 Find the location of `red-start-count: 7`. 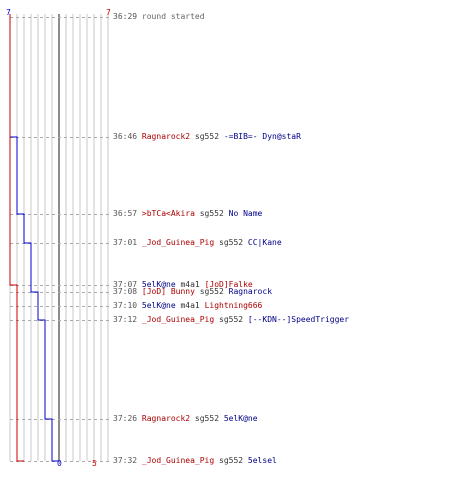

red-start-count: 7 is located at coordinates (108, 12).